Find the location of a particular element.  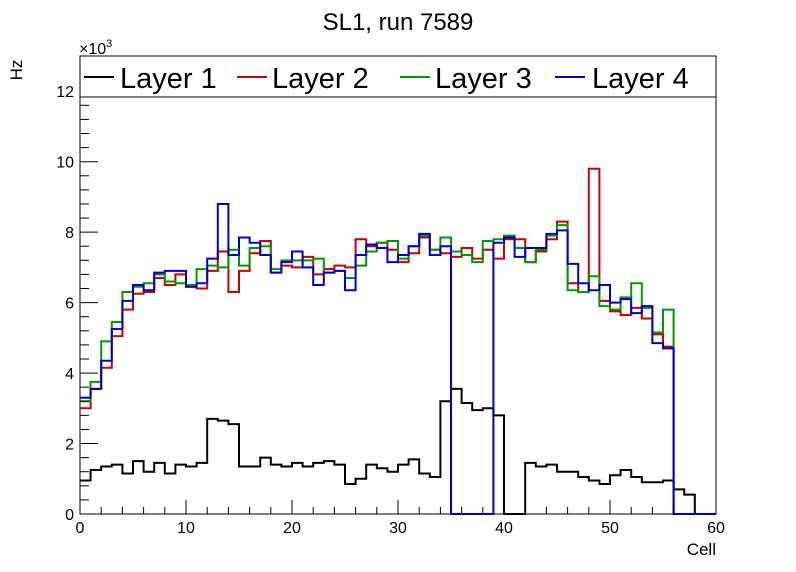

y-tick-label: 2 is located at coordinates (69, 445).